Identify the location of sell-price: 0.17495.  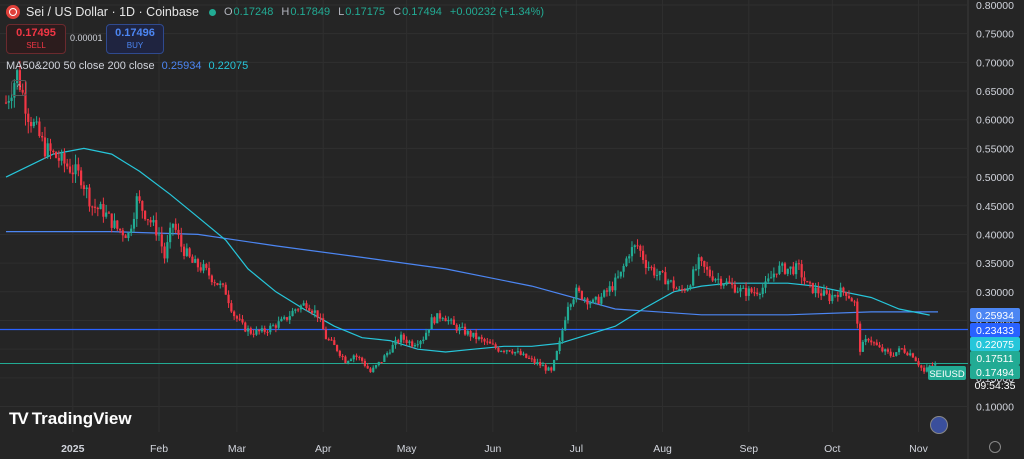
(36, 33).